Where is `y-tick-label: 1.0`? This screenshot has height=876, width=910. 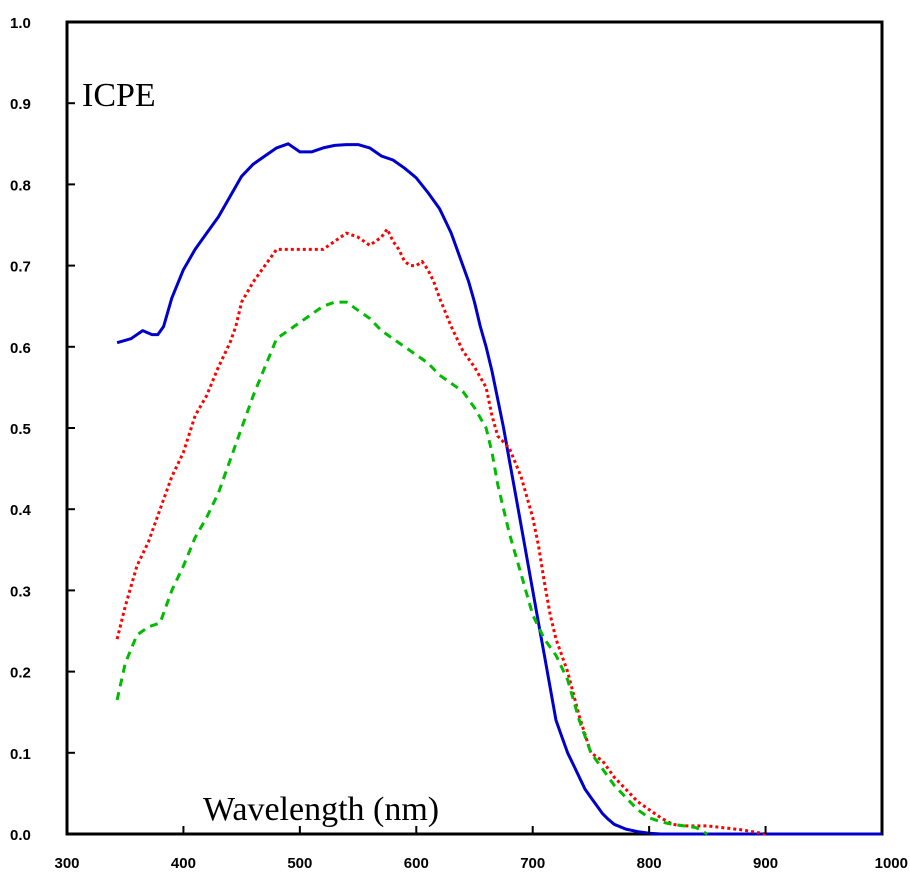 y-tick-label: 1.0 is located at coordinates (20, 23).